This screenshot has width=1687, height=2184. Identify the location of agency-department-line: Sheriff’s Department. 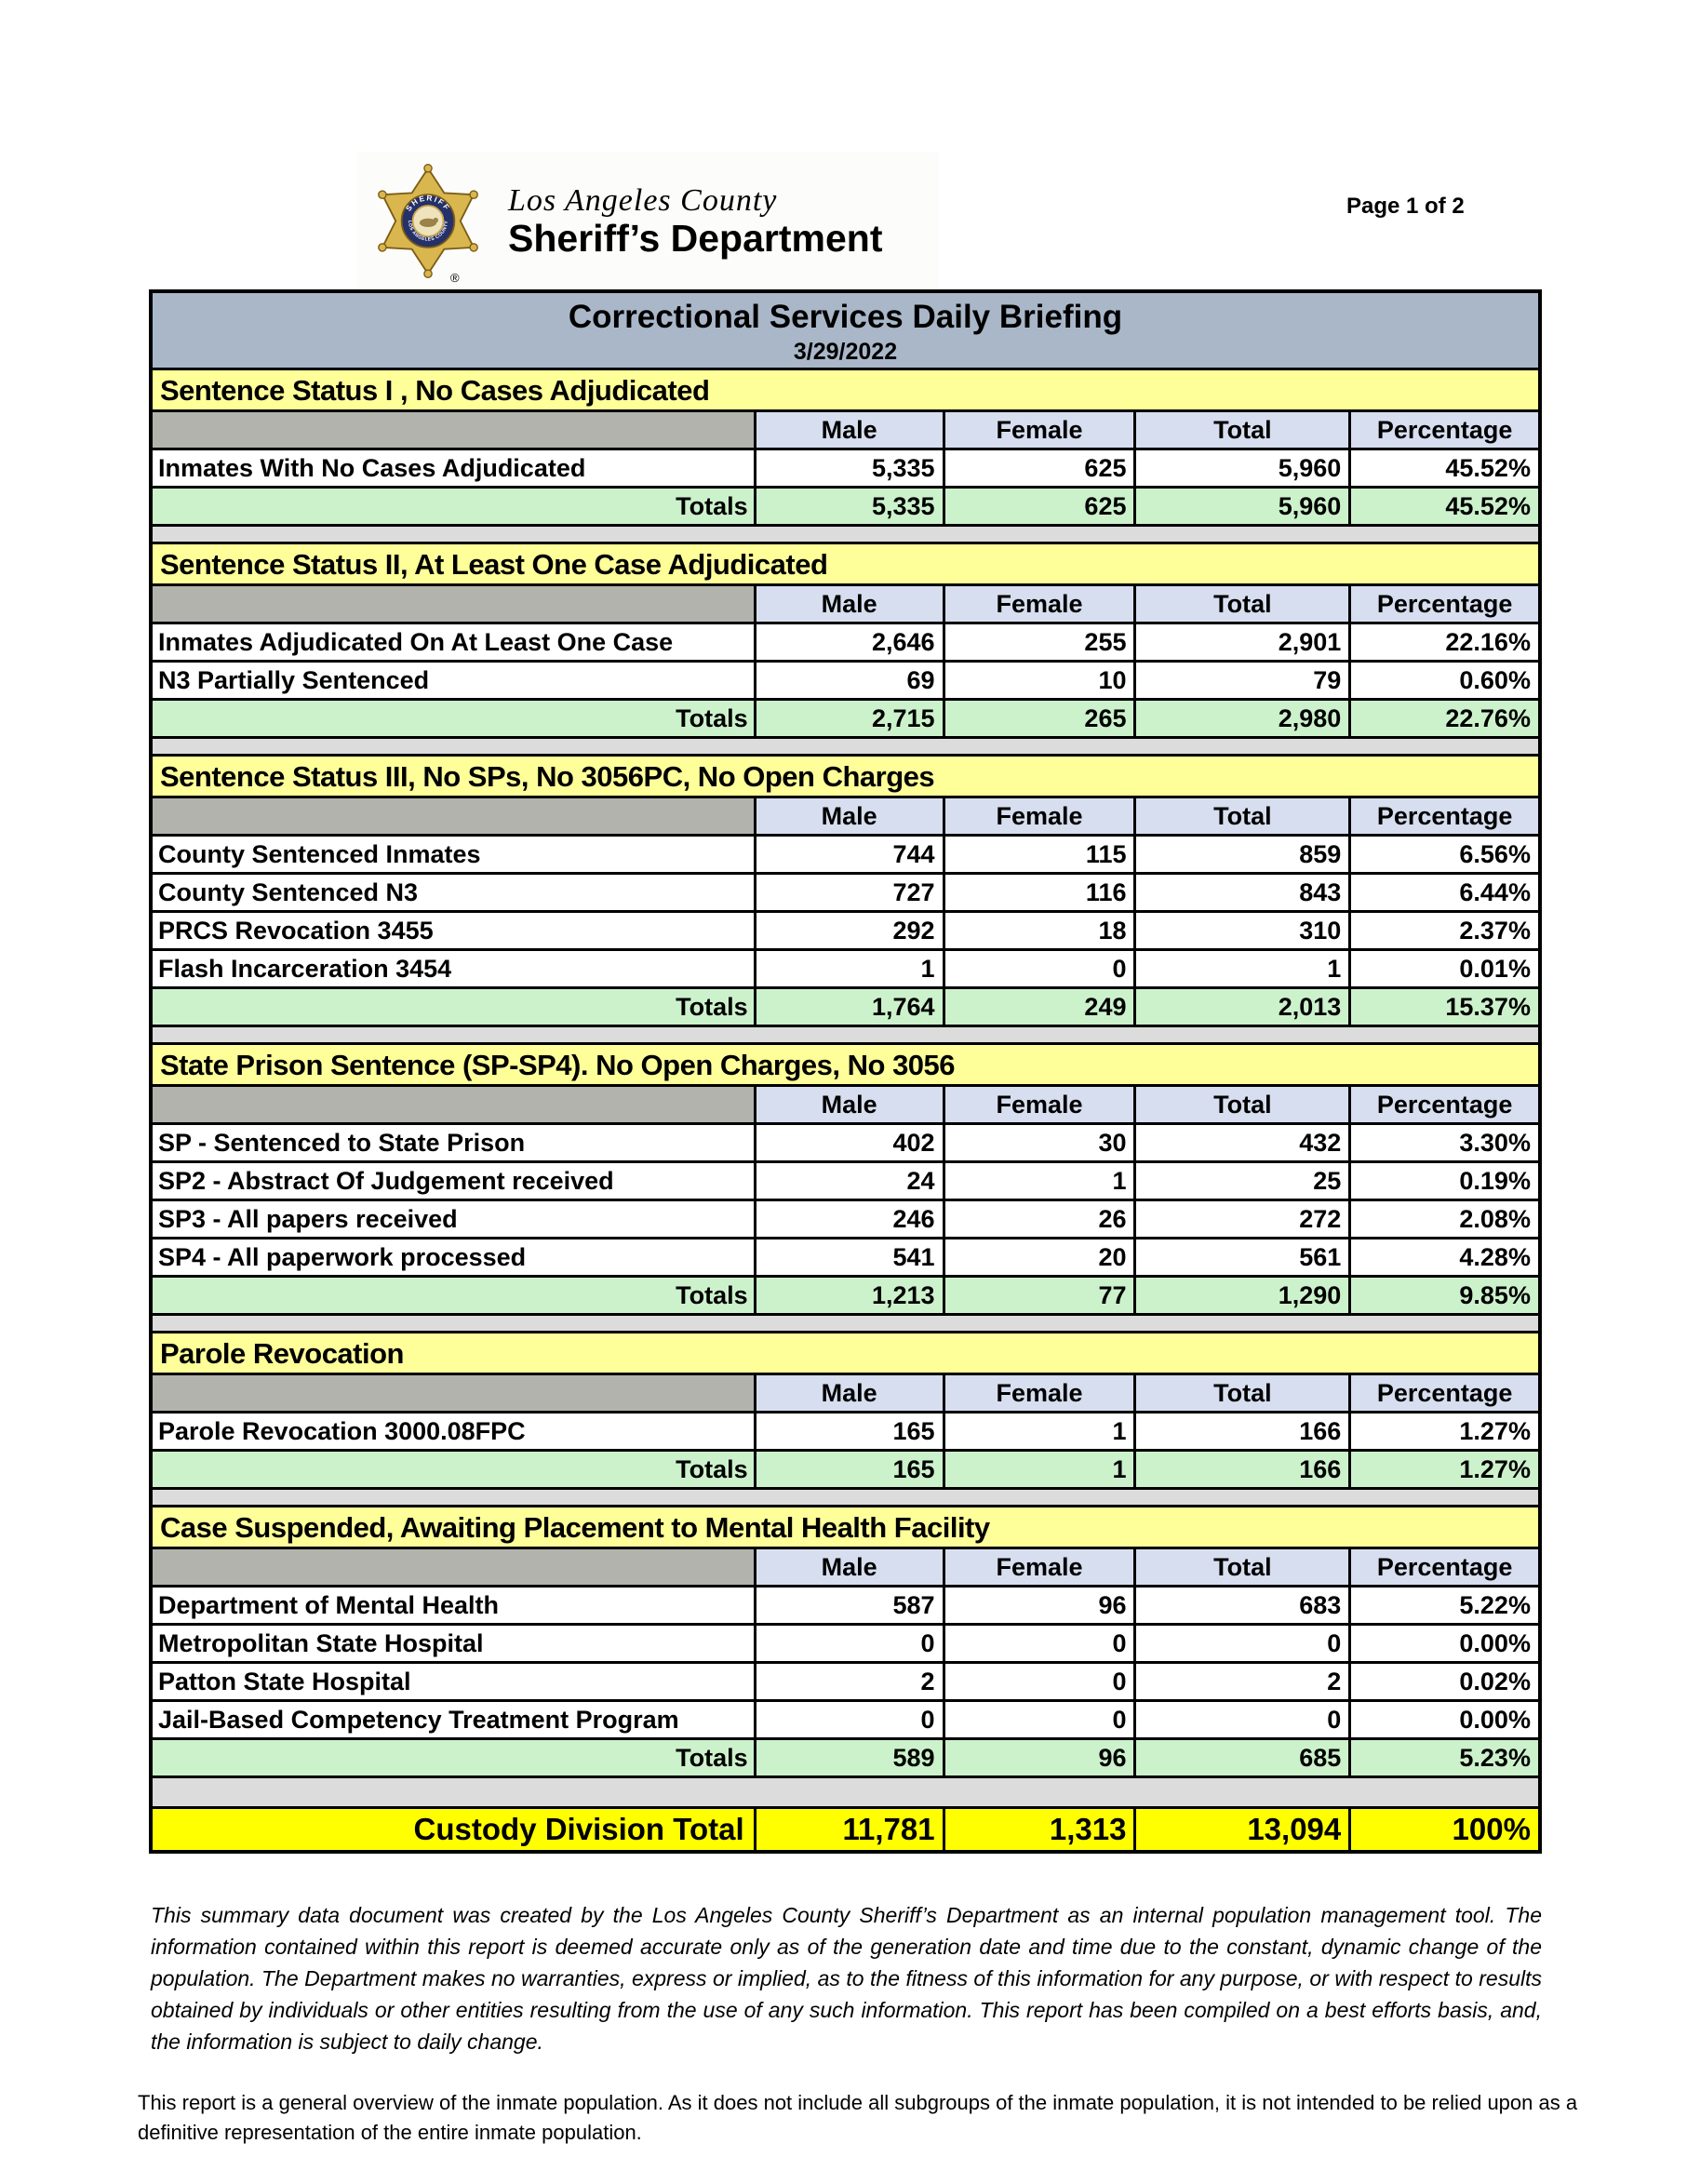
(695, 238).